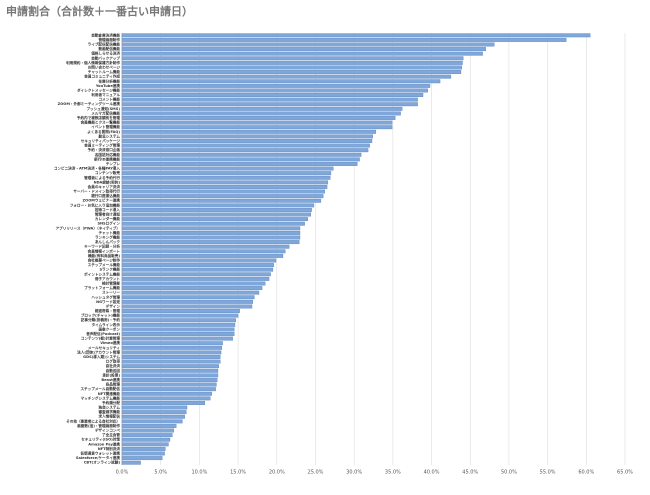 This screenshot has height=495, width=650. Describe the element at coordinates (101, 356) in the screenshot. I see `y-tick-label: GDS(導入期)システム` at that location.